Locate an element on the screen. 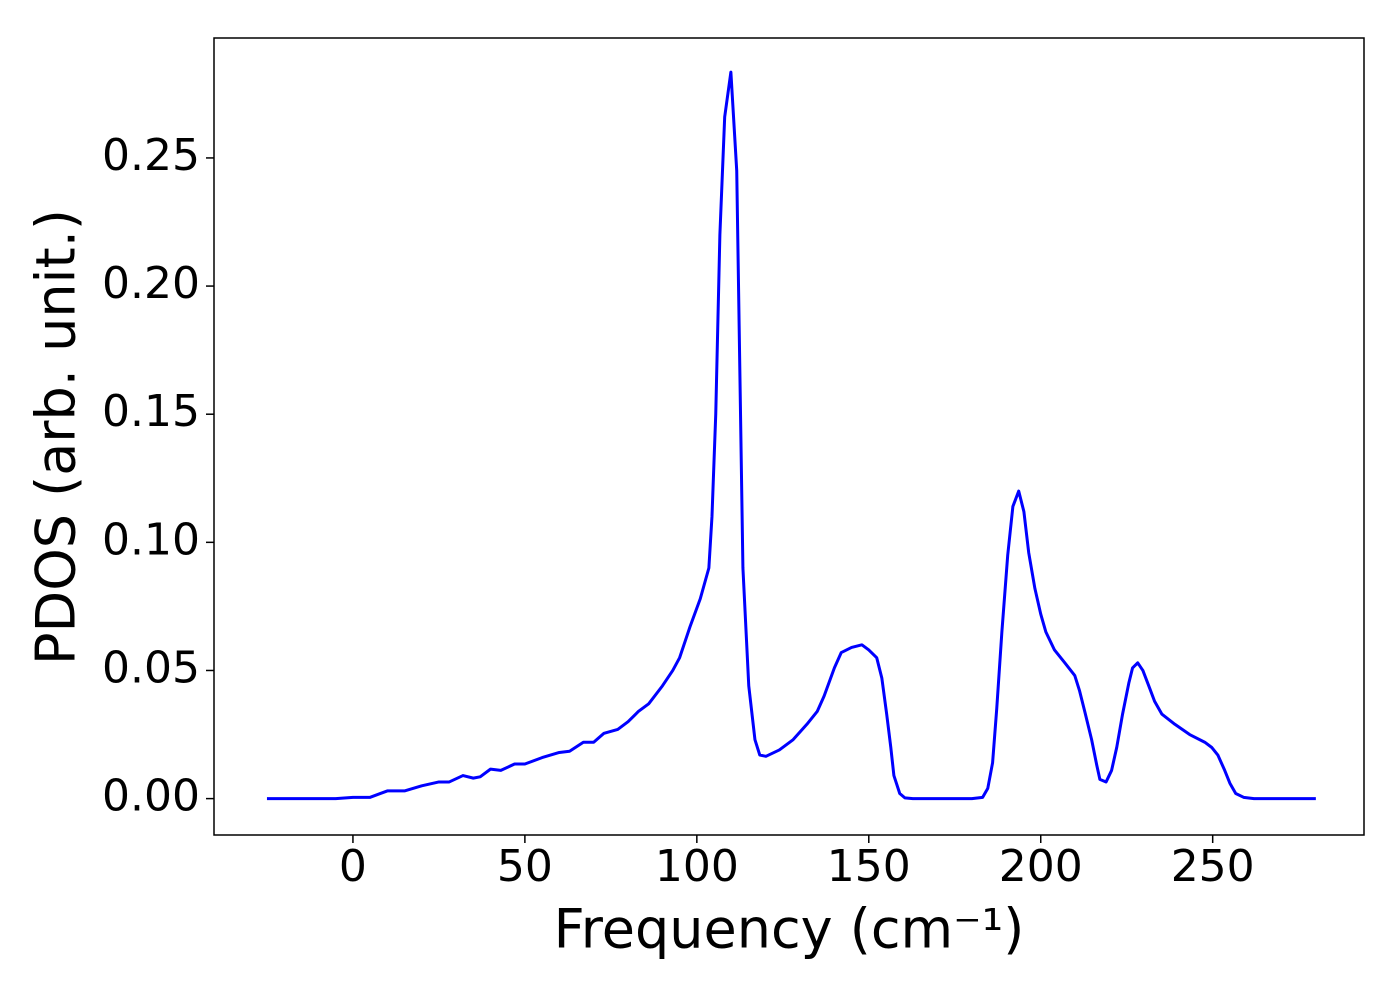 The height and width of the screenshot is (1000, 1400). y-tick-label: 0.25 is located at coordinates (151, 155).